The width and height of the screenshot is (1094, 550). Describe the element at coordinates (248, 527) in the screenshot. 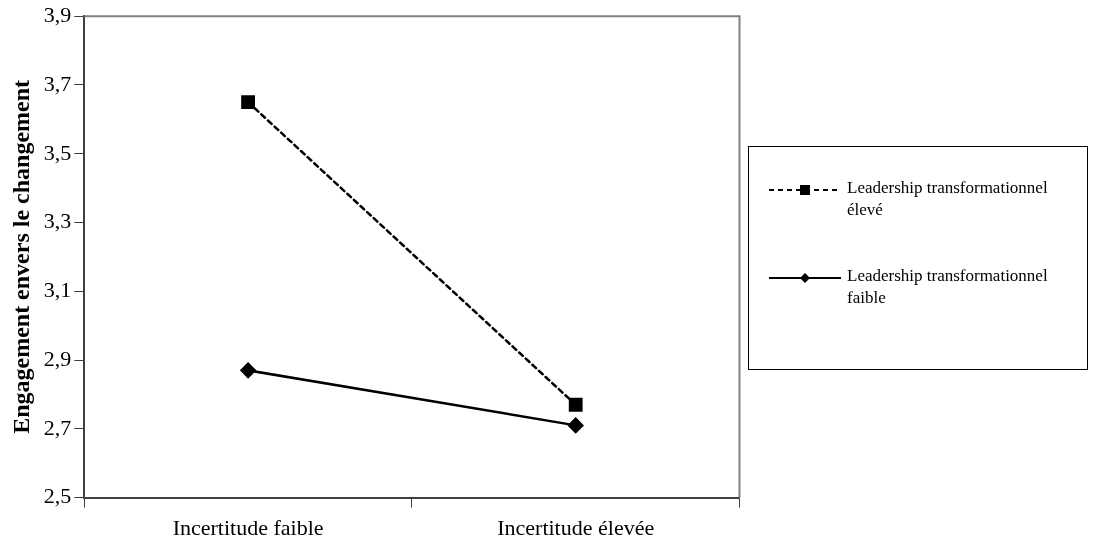

I see `x-tick-label: Incertitude faible` at that location.